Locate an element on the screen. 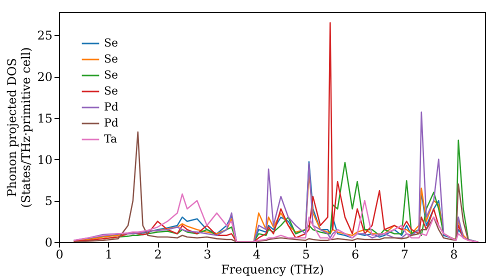  y-tick-label: 25 is located at coordinates (44, 35).